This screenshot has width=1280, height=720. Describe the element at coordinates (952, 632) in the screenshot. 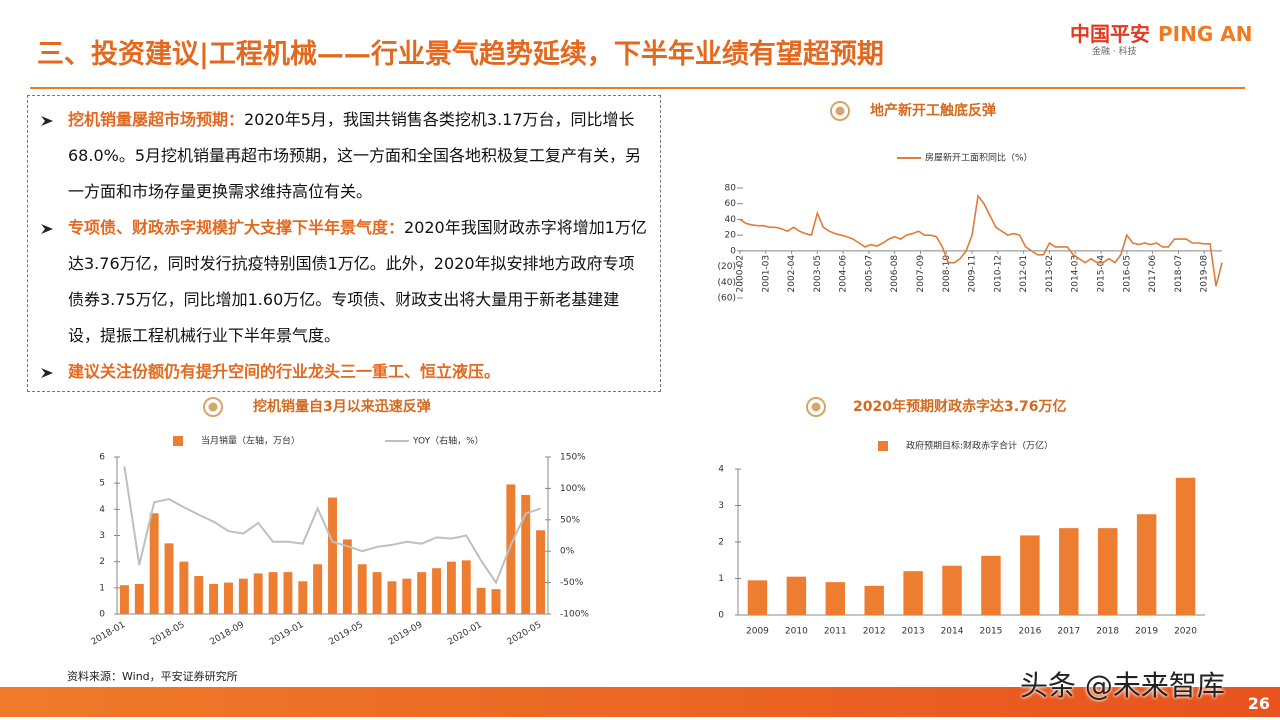

I see `x-tick-label: 2014` at that location.